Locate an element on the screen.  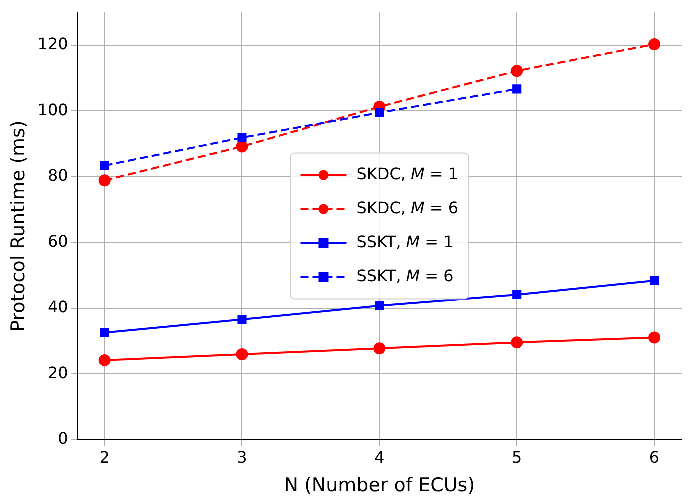
y-axis-title: Protocol Runtime (ms) is located at coordinates (18, 226).